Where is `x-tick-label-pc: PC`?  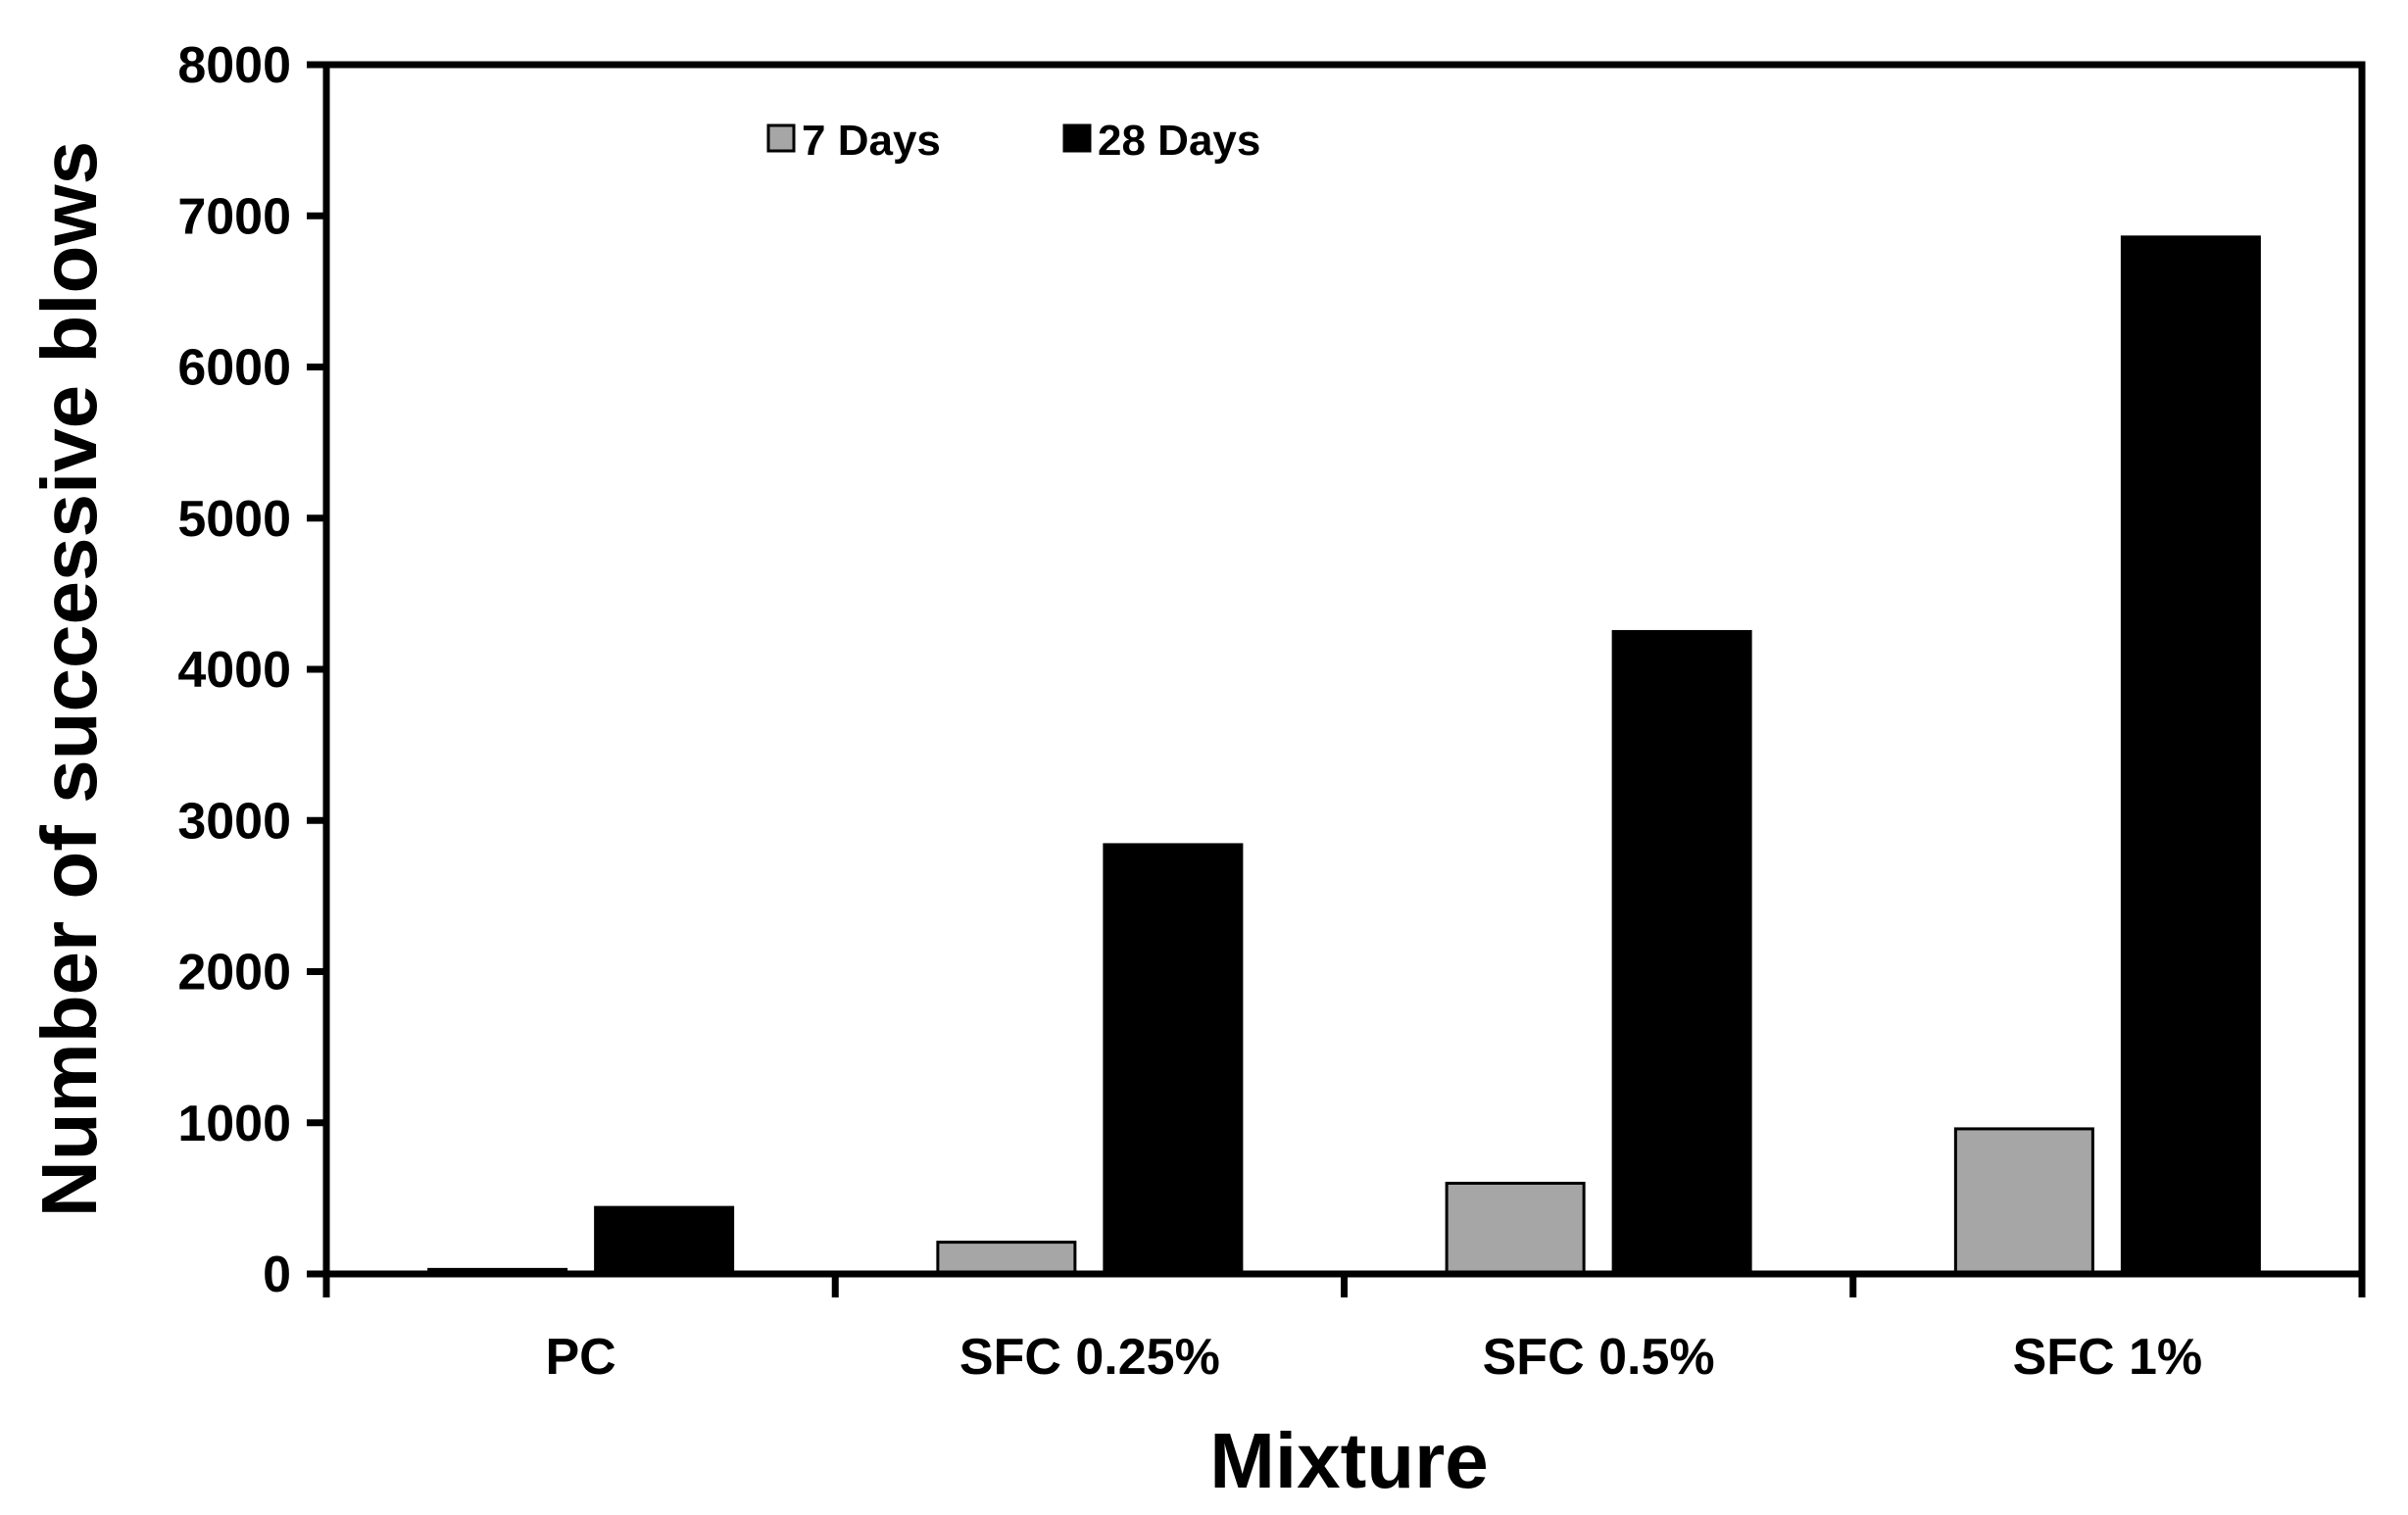 x-tick-label-pc: PC is located at coordinates (581, 1357).